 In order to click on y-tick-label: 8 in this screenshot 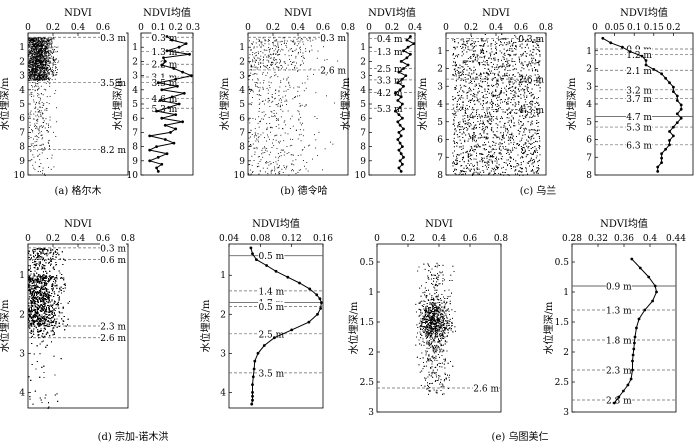, I will do `click(22, 148)`.